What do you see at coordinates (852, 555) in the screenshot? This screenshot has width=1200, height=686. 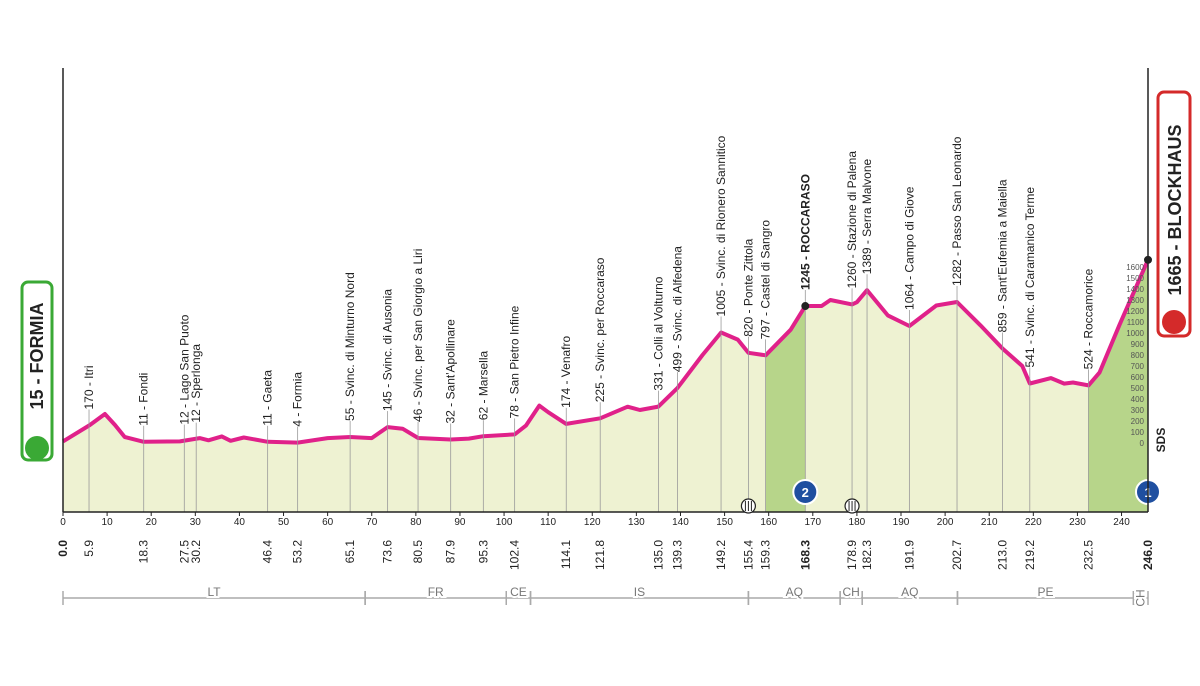 I see `km-label: 178.9` at bounding box center [852, 555].